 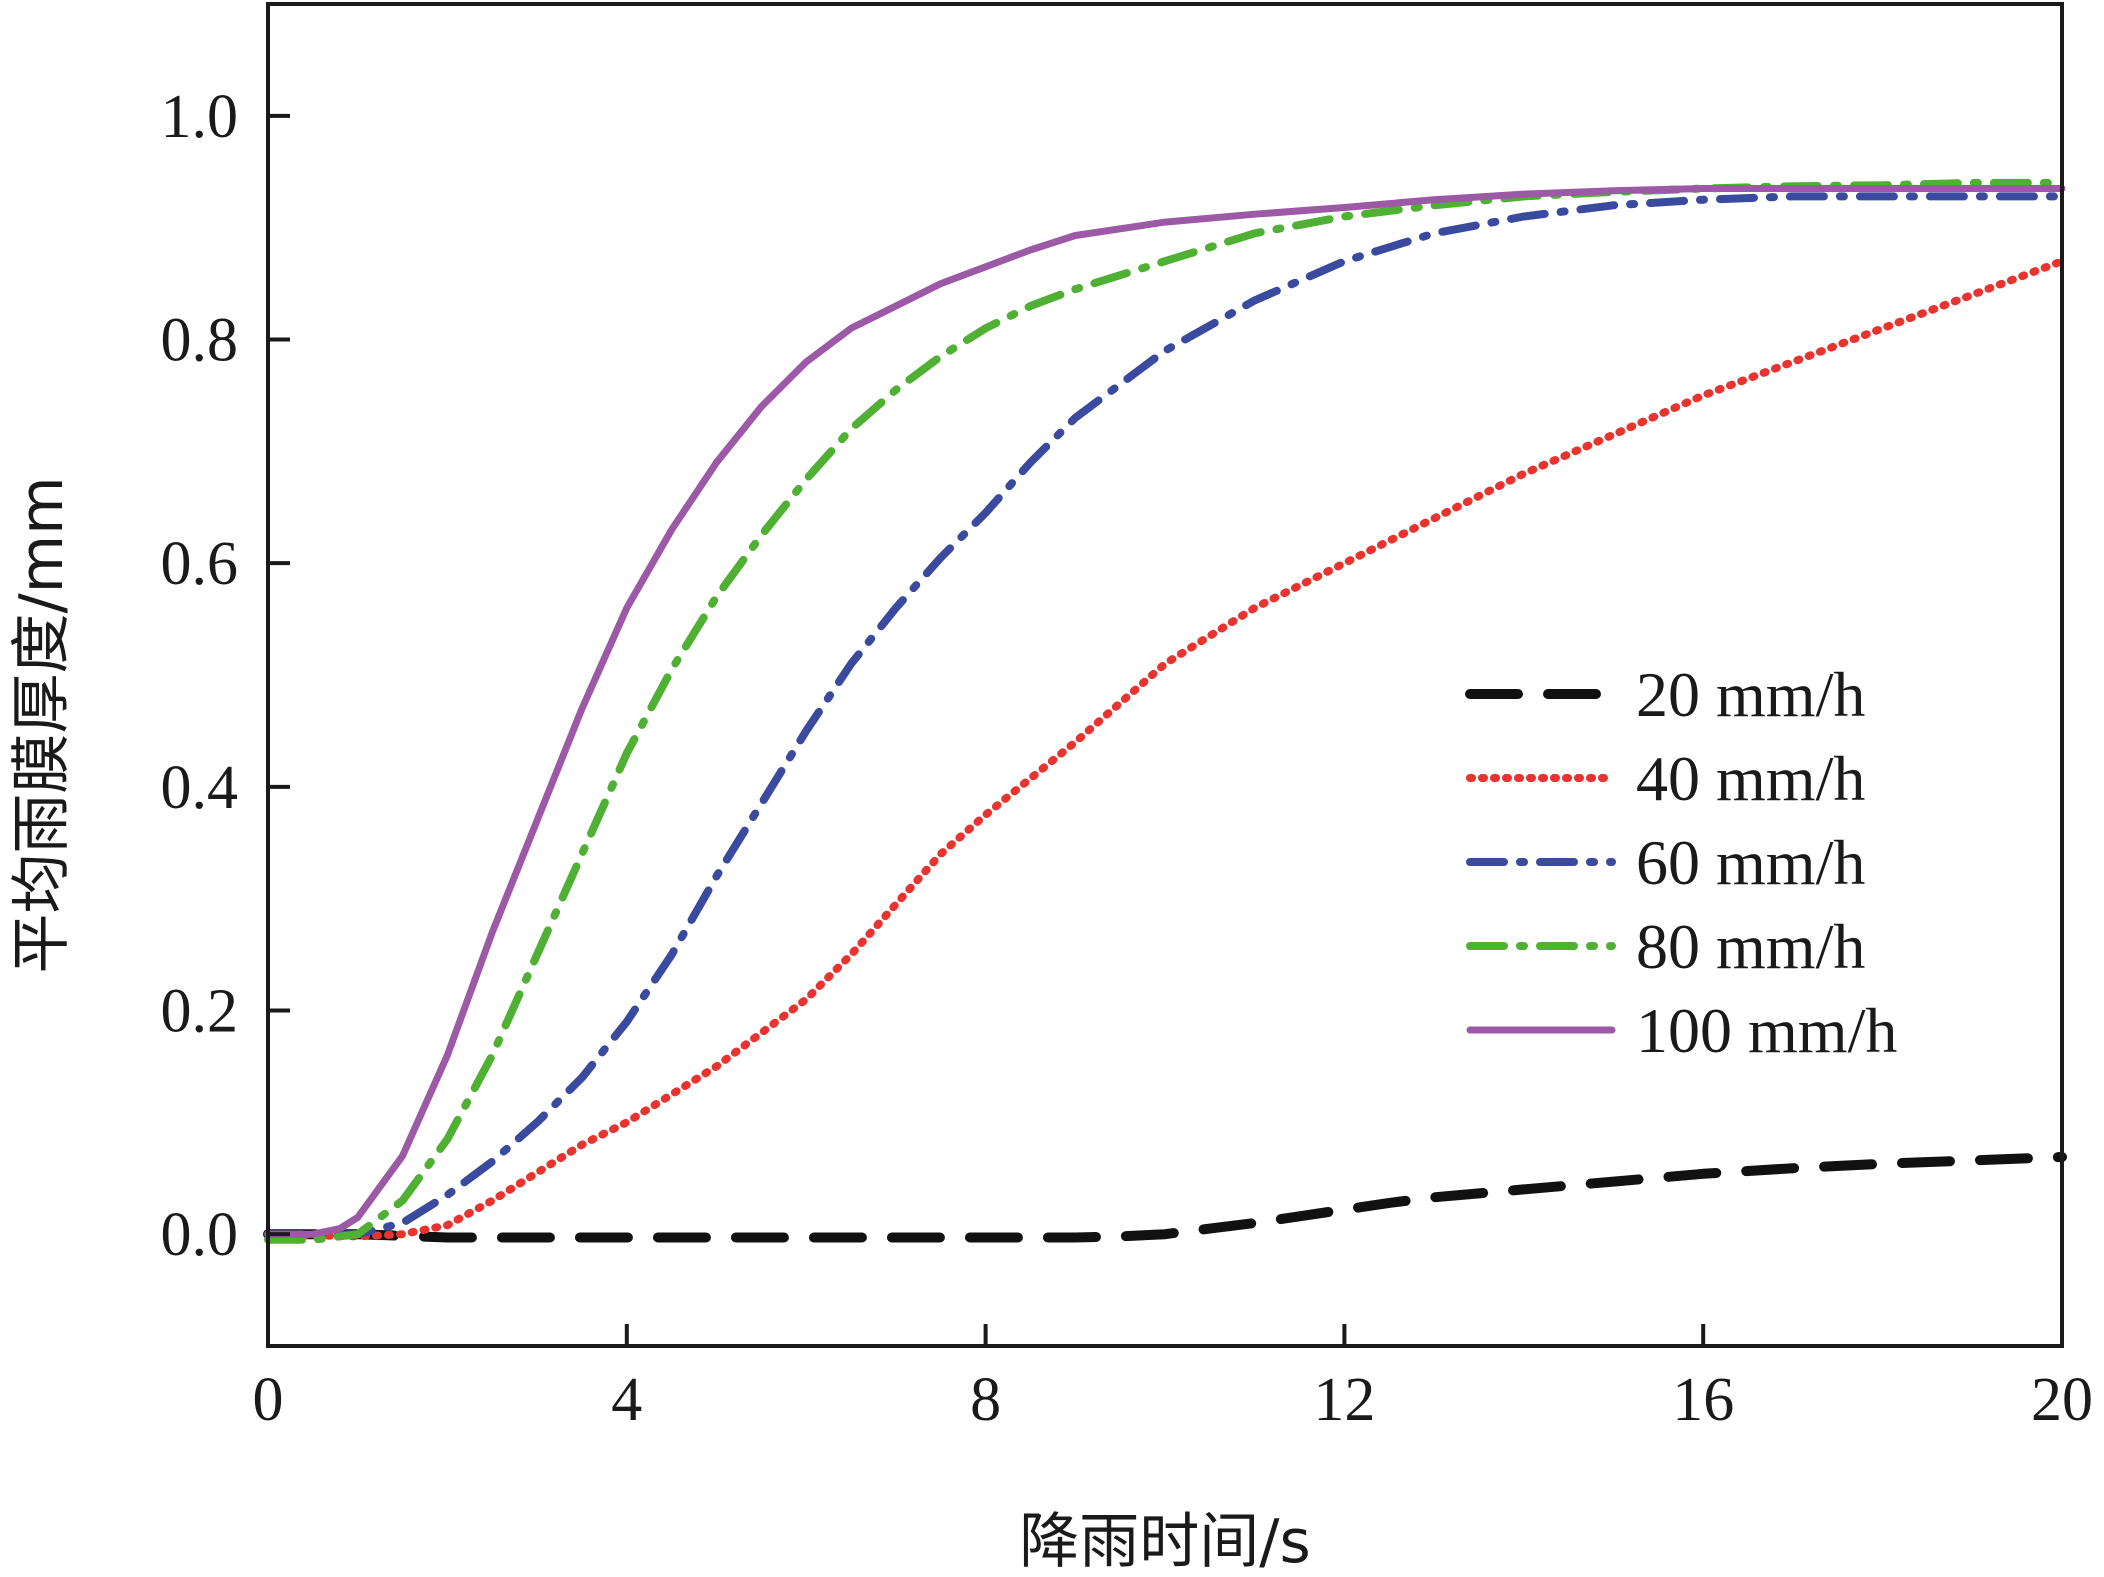 I want to click on x-tick-label: 0, so click(x=268, y=1400).